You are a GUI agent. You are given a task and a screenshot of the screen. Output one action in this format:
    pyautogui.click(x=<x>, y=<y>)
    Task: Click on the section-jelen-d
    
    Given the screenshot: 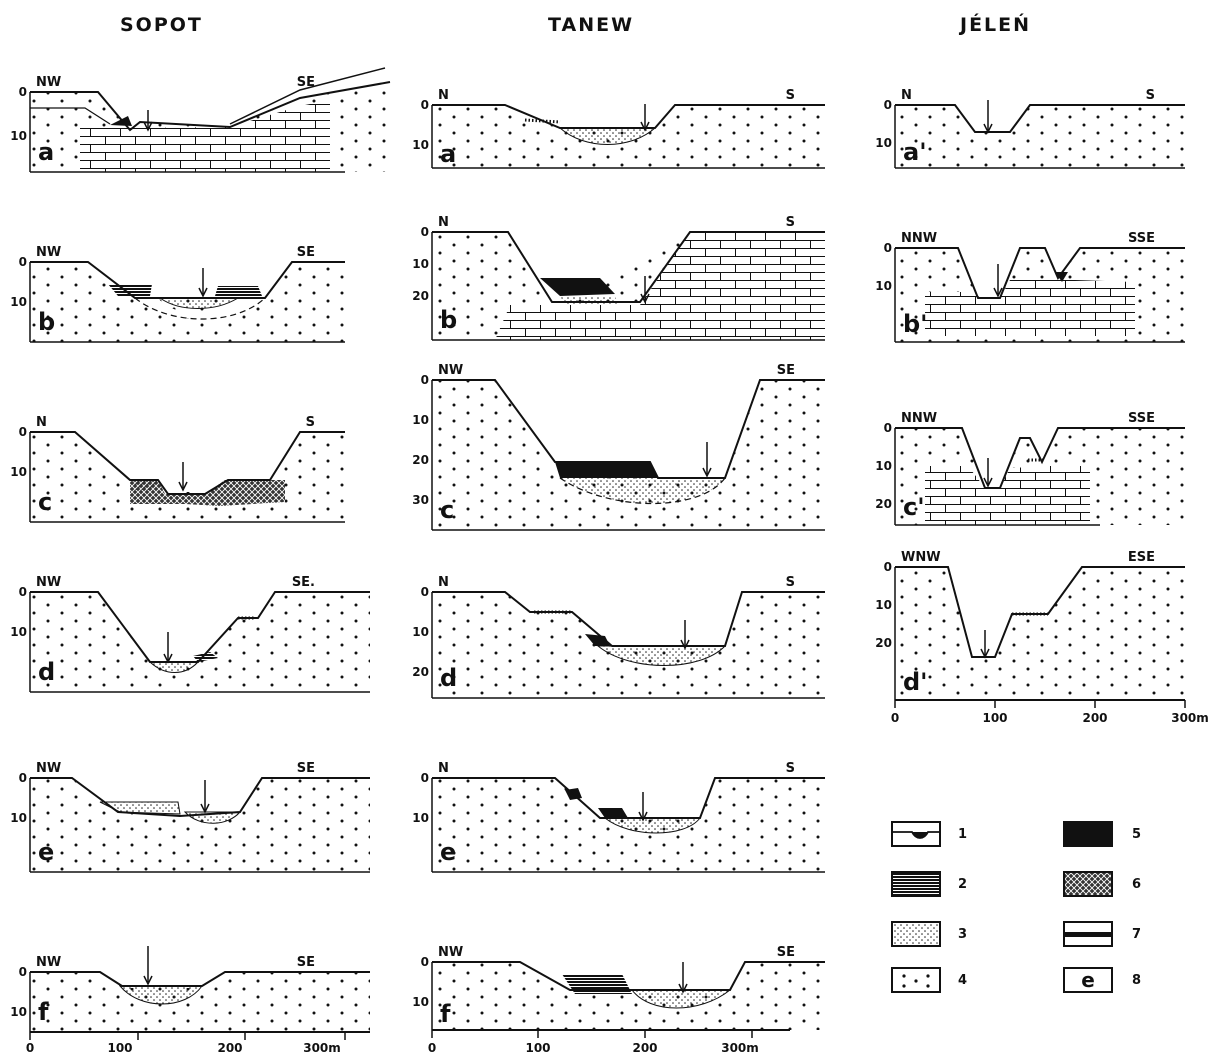 What is the action you would take?
    pyautogui.click(x=1040, y=633)
    